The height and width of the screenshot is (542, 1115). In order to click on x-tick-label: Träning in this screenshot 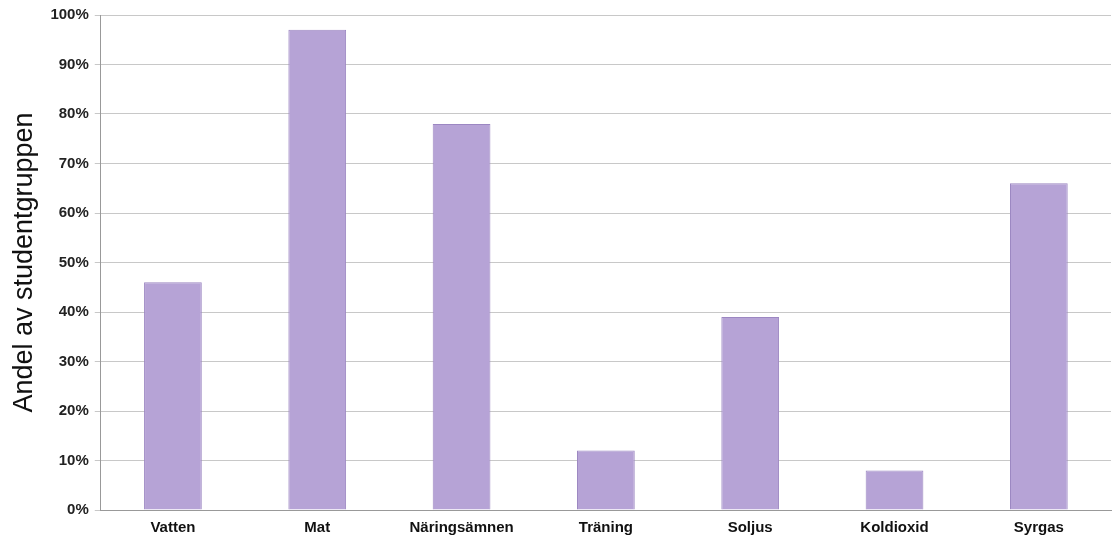, I will do `click(605, 527)`.